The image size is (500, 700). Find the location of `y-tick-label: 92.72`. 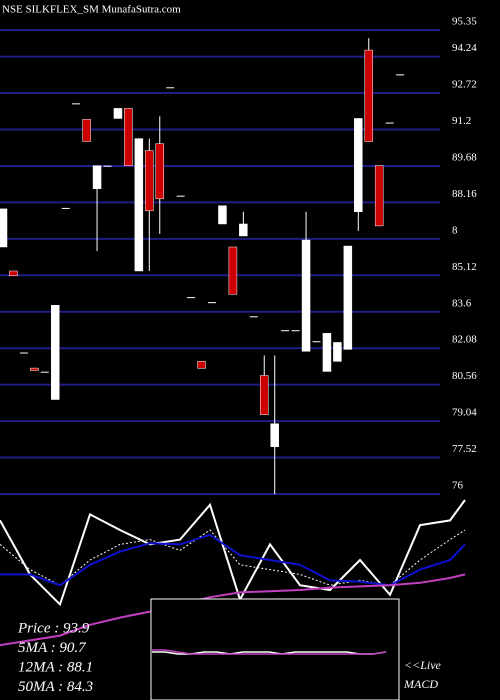

y-tick-label: 92.72 is located at coordinates (464, 85).